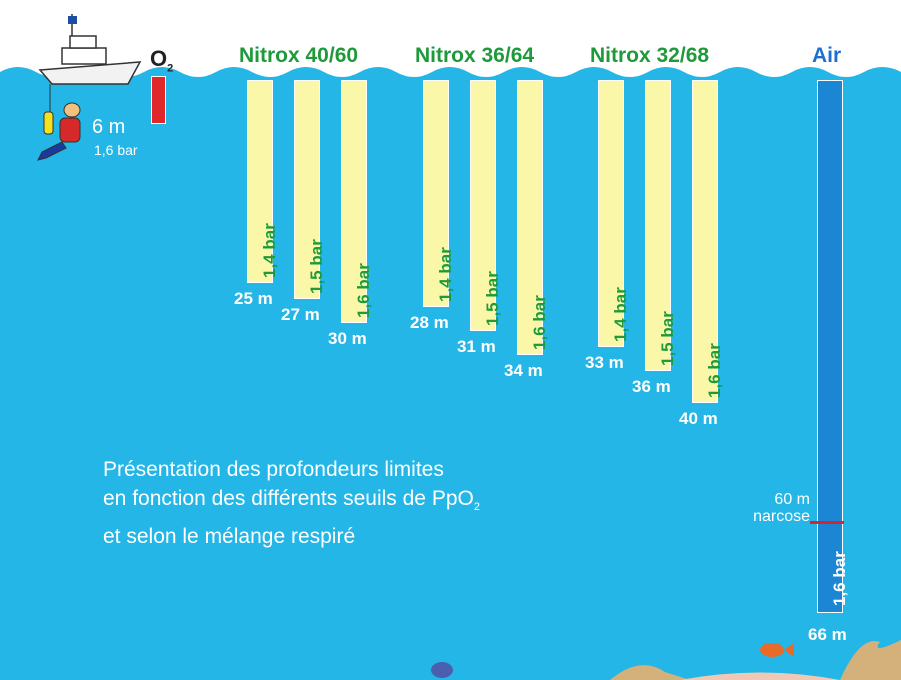 This screenshot has height=680, width=901. I want to click on narcose-marker, so click(827, 522).